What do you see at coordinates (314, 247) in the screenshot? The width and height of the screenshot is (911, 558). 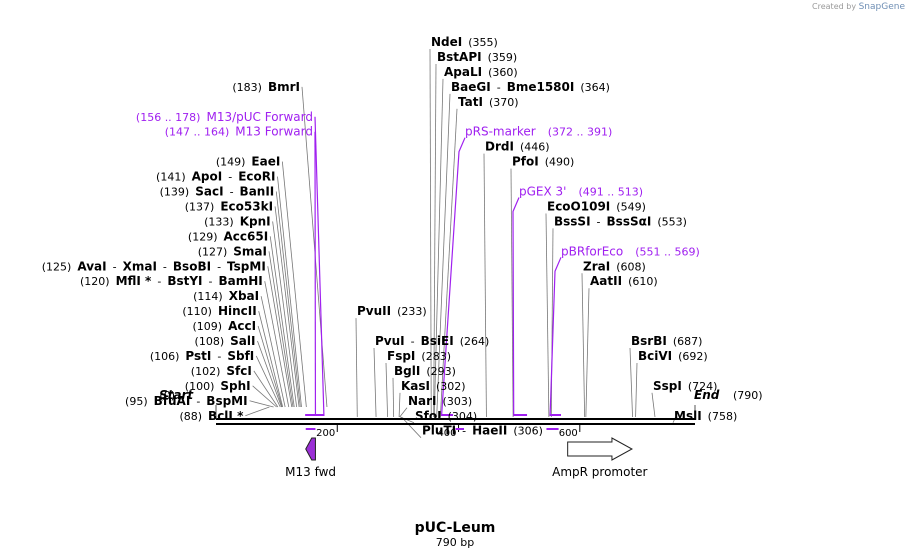 I see `enzyme-leader-bmri` at bounding box center [314, 247].